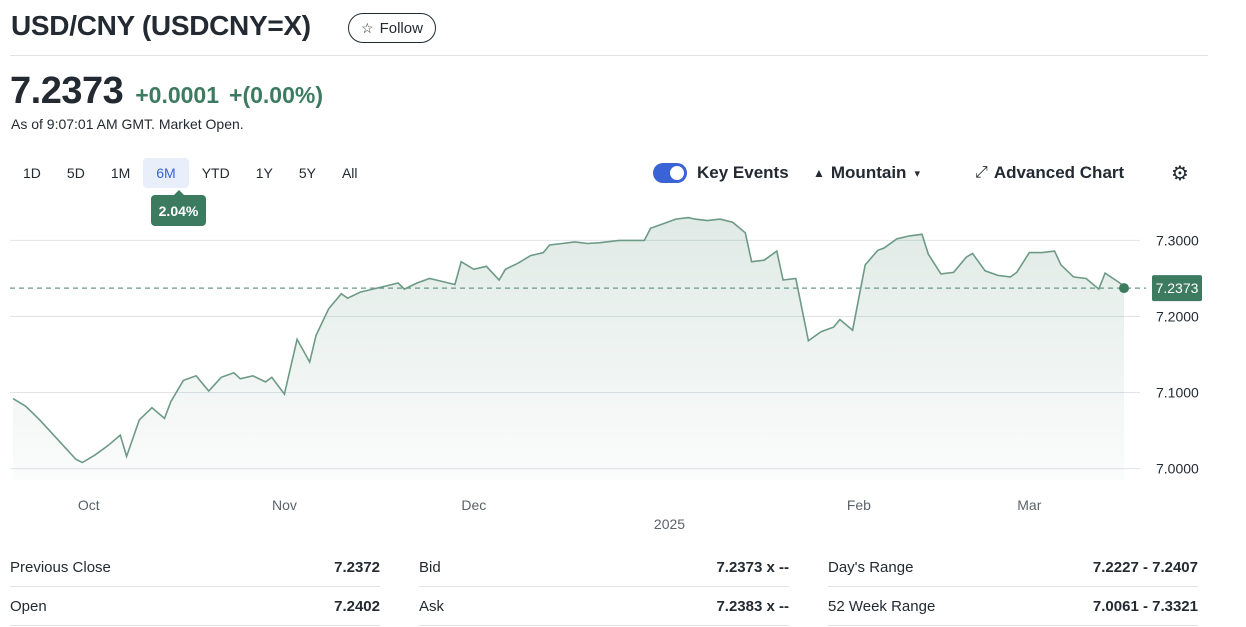  I want to click on stat-value: 7.2373 x --, so click(752, 567).